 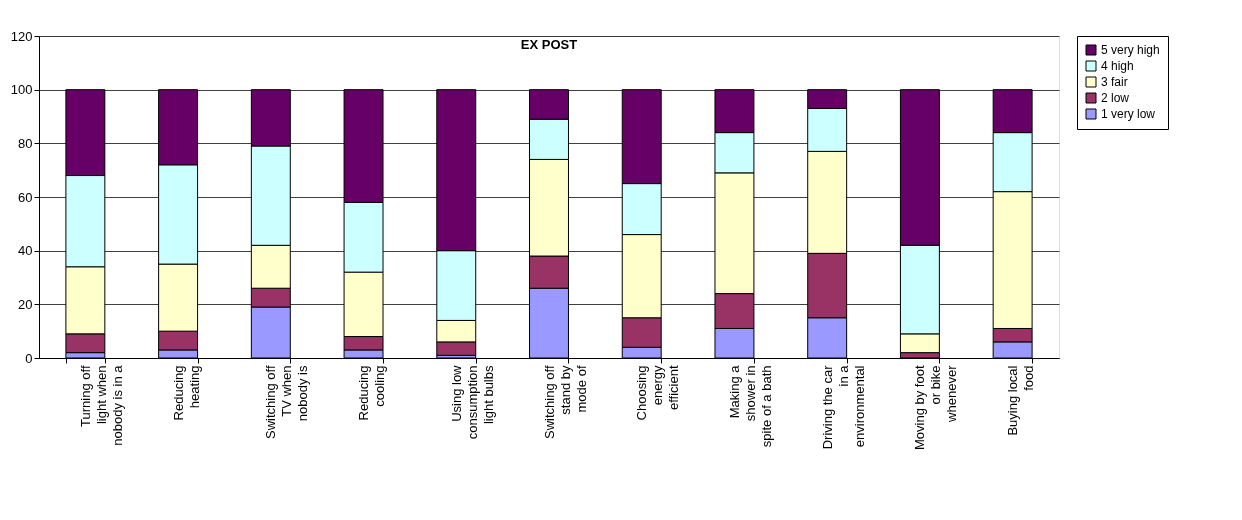 I want to click on legend-label: 4 high, so click(x=1117, y=66).